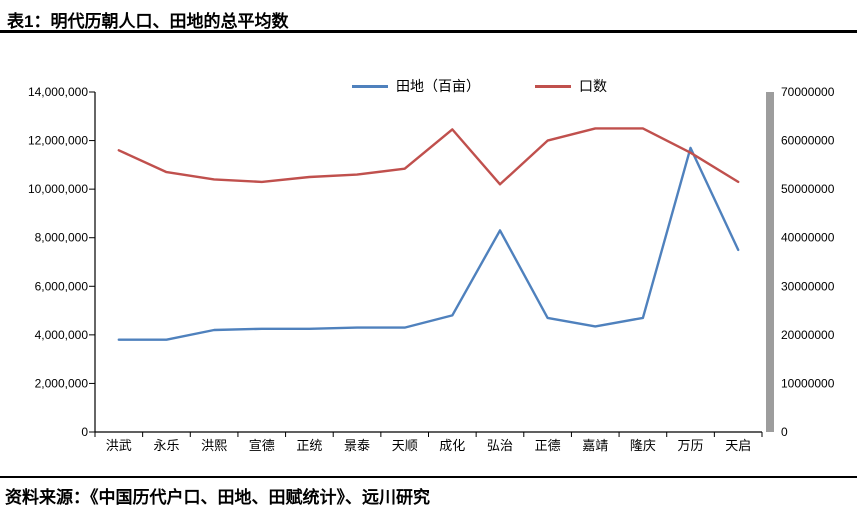  What do you see at coordinates (643, 445) in the screenshot?
I see `svg-text: 隆庆` at bounding box center [643, 445].